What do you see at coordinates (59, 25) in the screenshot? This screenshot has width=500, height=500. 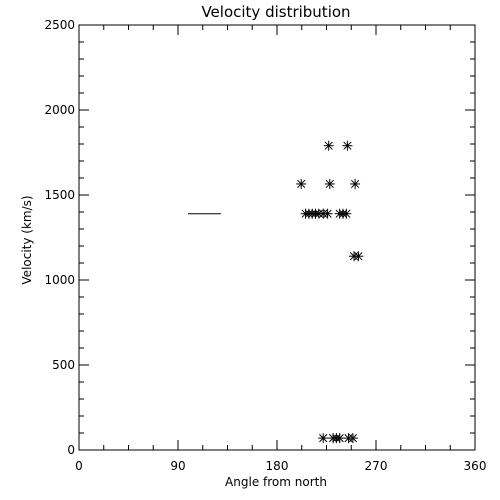 I see `y-tick-label: 2500` at bounding box center [59, 25].